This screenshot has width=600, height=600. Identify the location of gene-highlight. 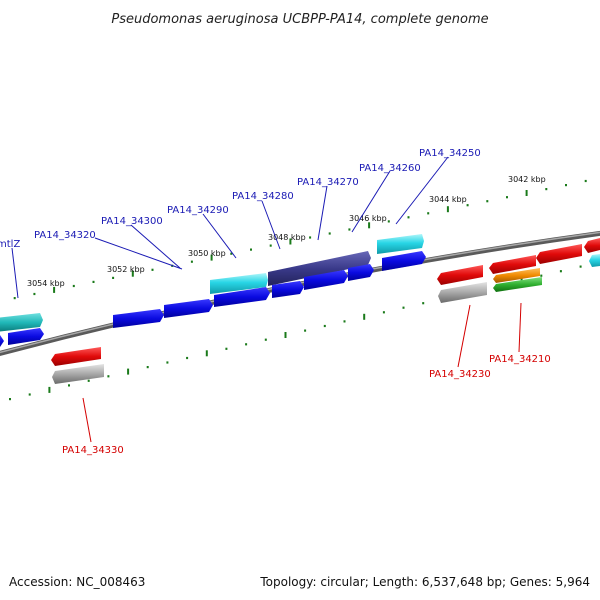
(319, 268).